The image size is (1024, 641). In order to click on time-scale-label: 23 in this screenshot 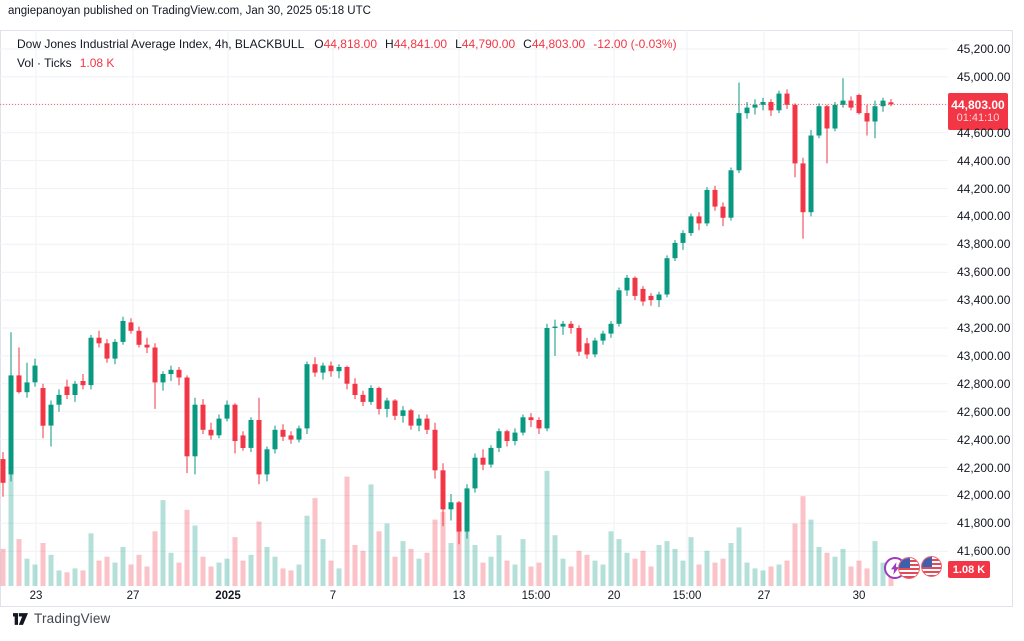, I will do `click(36, 596)`.